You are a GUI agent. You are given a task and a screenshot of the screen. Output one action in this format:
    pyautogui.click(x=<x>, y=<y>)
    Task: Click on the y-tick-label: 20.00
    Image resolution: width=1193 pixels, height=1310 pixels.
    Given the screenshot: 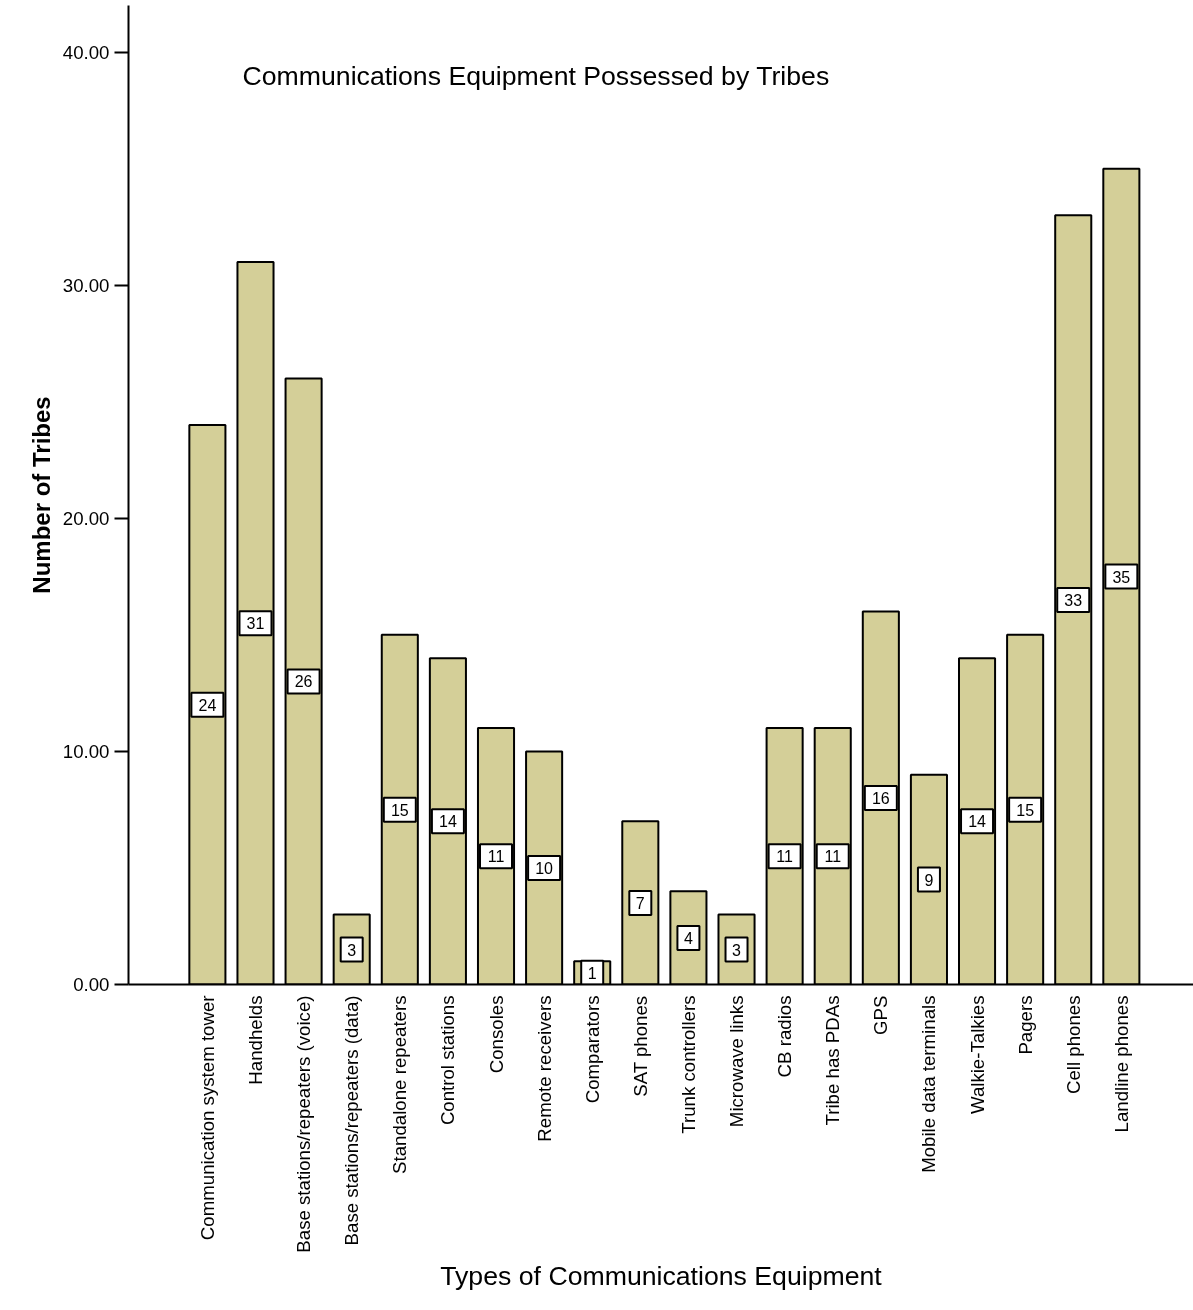 What is the action you would take?
    pyautogui.click(x=86, y=518)
    